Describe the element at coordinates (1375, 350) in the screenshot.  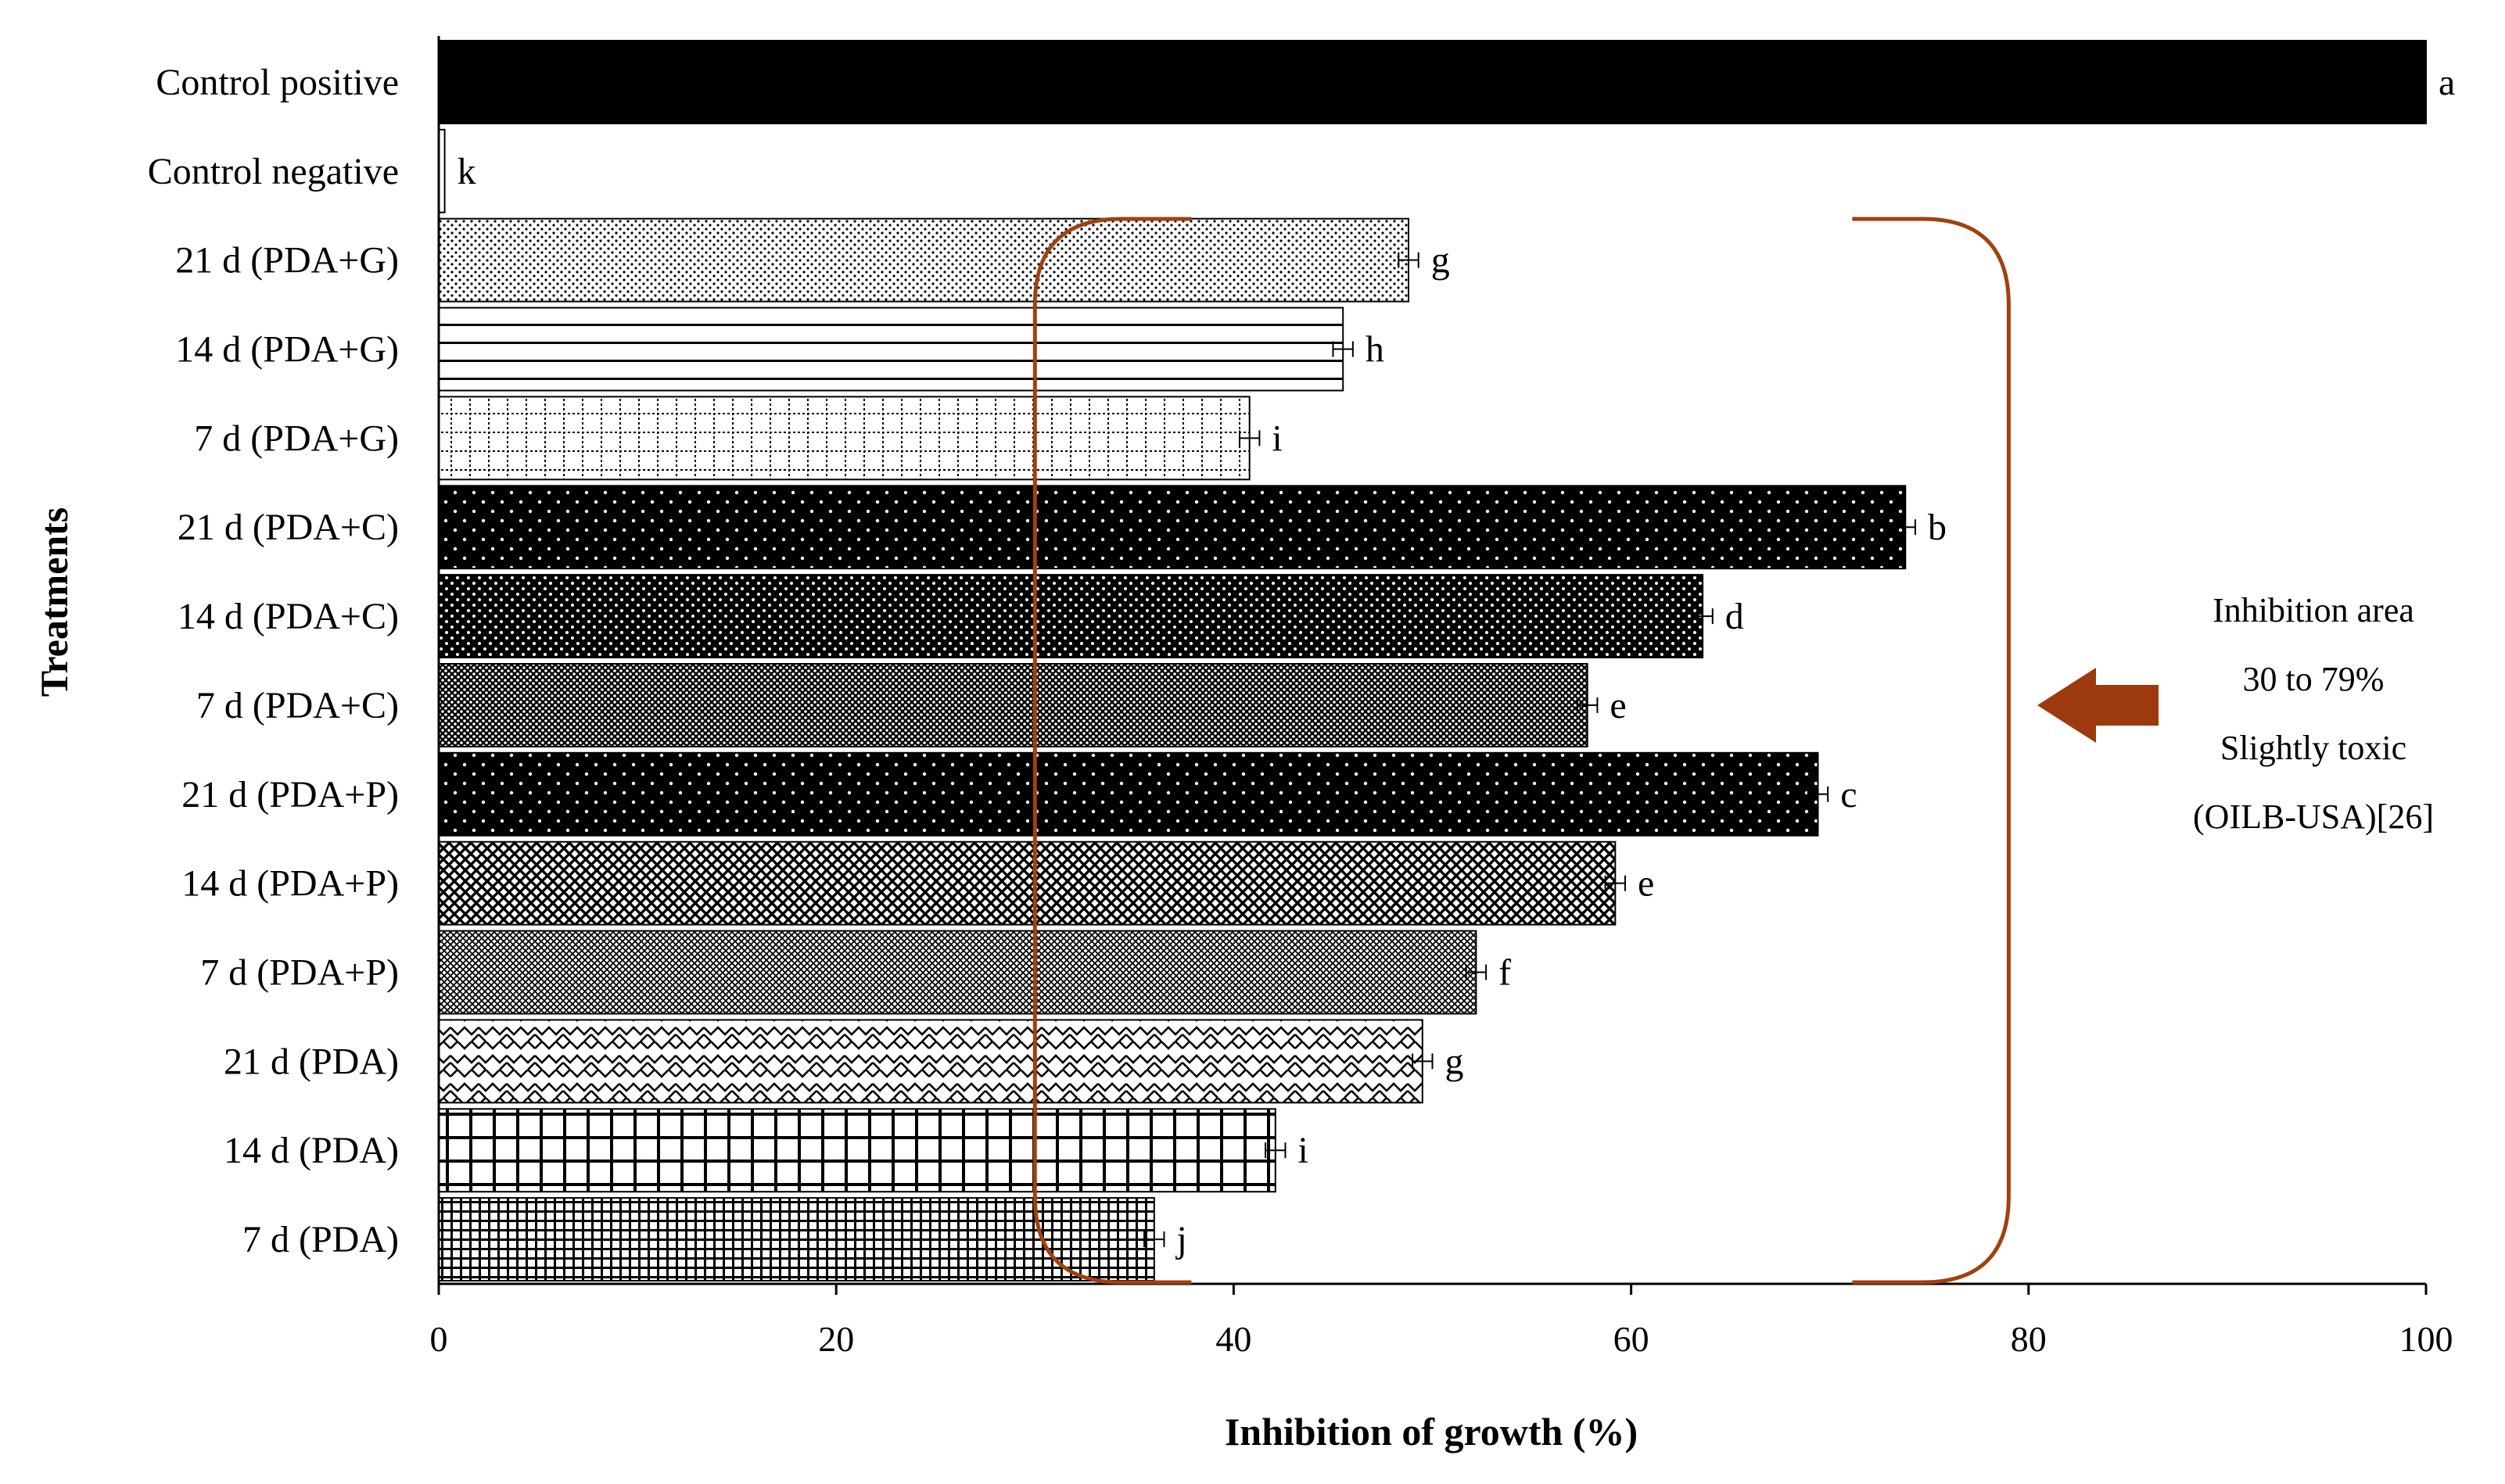
I see `significance-letter-3: h` at that location.